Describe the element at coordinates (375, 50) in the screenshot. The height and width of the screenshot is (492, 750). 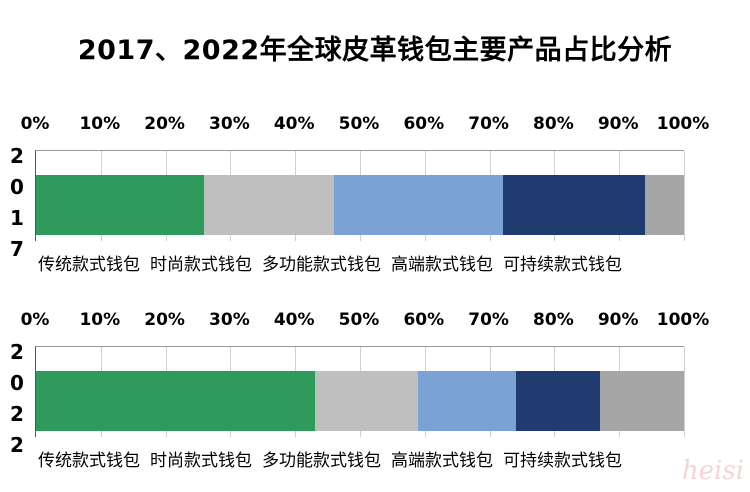
I see `chart-title: 2017、2022年全球皮革钱包主要产品占比分析` at that location.